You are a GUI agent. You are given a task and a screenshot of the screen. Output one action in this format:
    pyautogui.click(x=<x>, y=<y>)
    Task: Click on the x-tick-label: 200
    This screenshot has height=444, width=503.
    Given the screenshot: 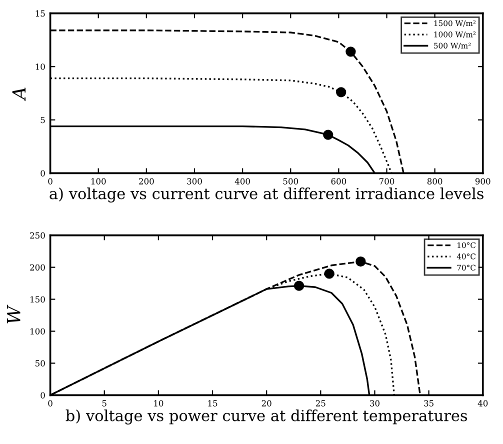 What is the action you would take?
    pyautogui.click(x=146, y=181)
    